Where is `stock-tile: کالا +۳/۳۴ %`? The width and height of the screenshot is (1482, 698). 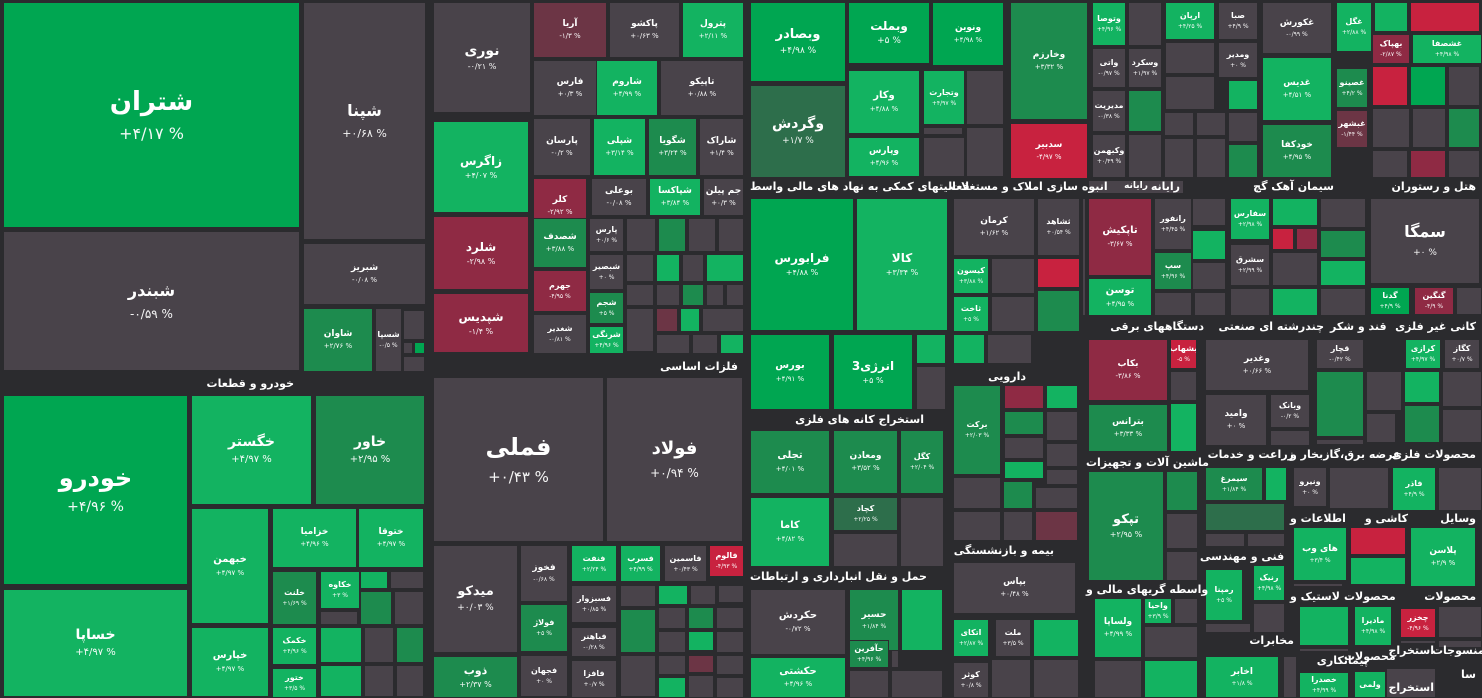
stock-tile: کالا +۳/۳۴ % is located at coordinates (902, 264).